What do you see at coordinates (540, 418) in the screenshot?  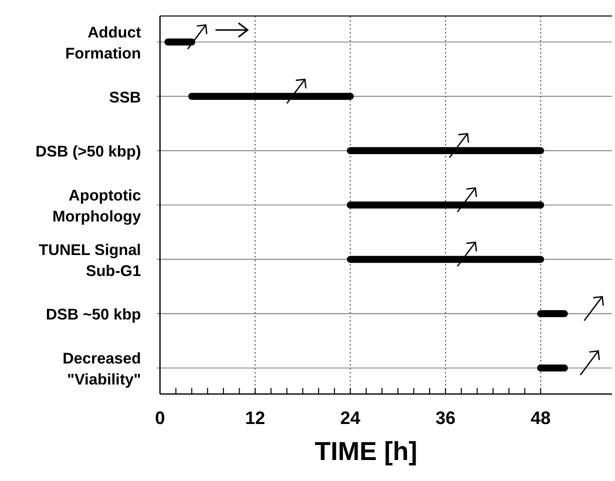 I see `x-tick-label: 48` at bounding box center [540, 418].